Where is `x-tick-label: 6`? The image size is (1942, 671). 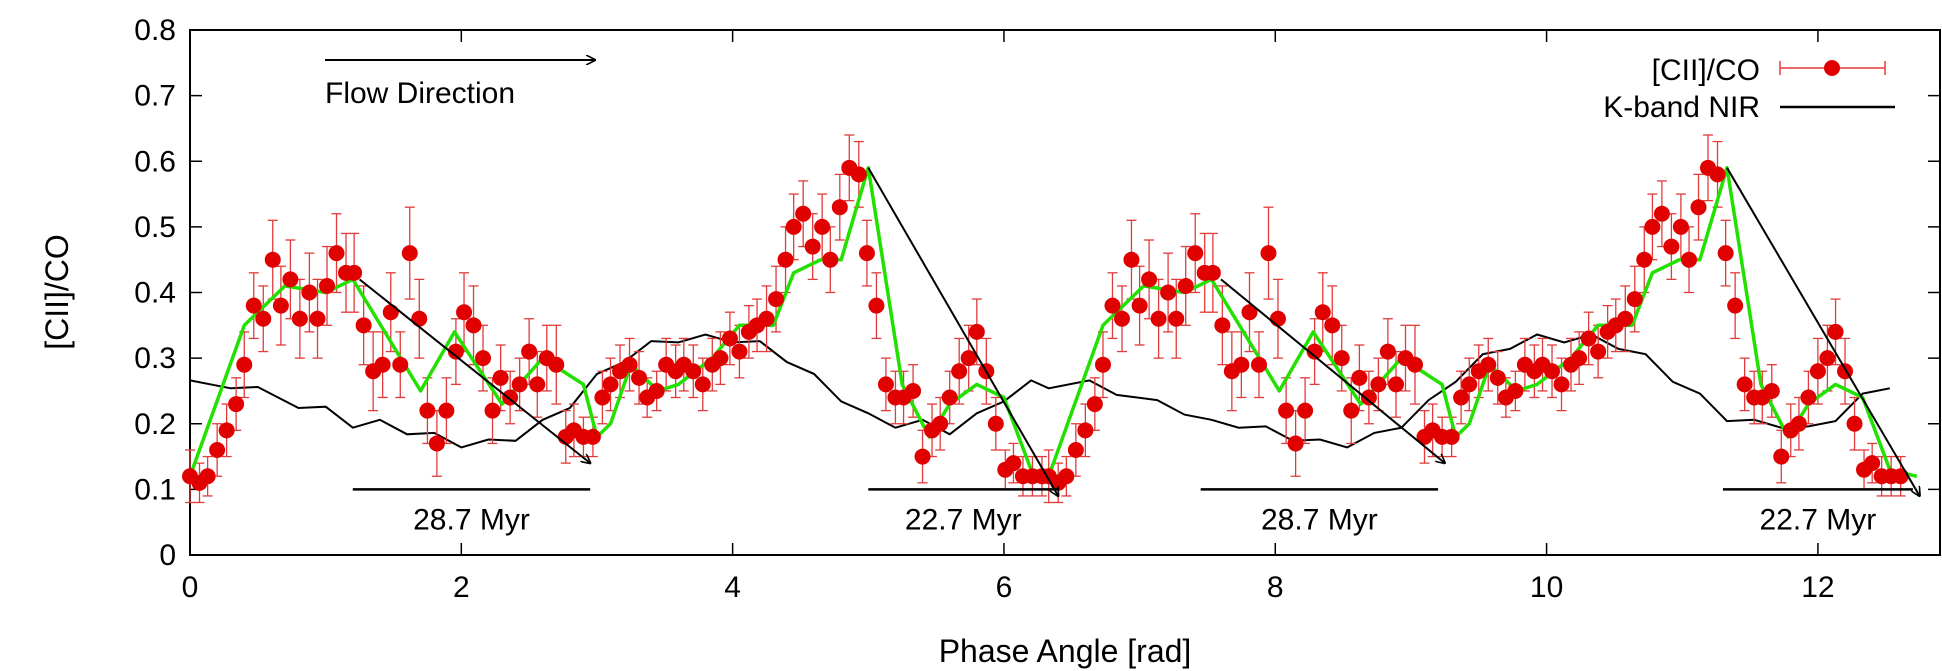
x-tick-label: 6 is located at coordinates (1004, 587).